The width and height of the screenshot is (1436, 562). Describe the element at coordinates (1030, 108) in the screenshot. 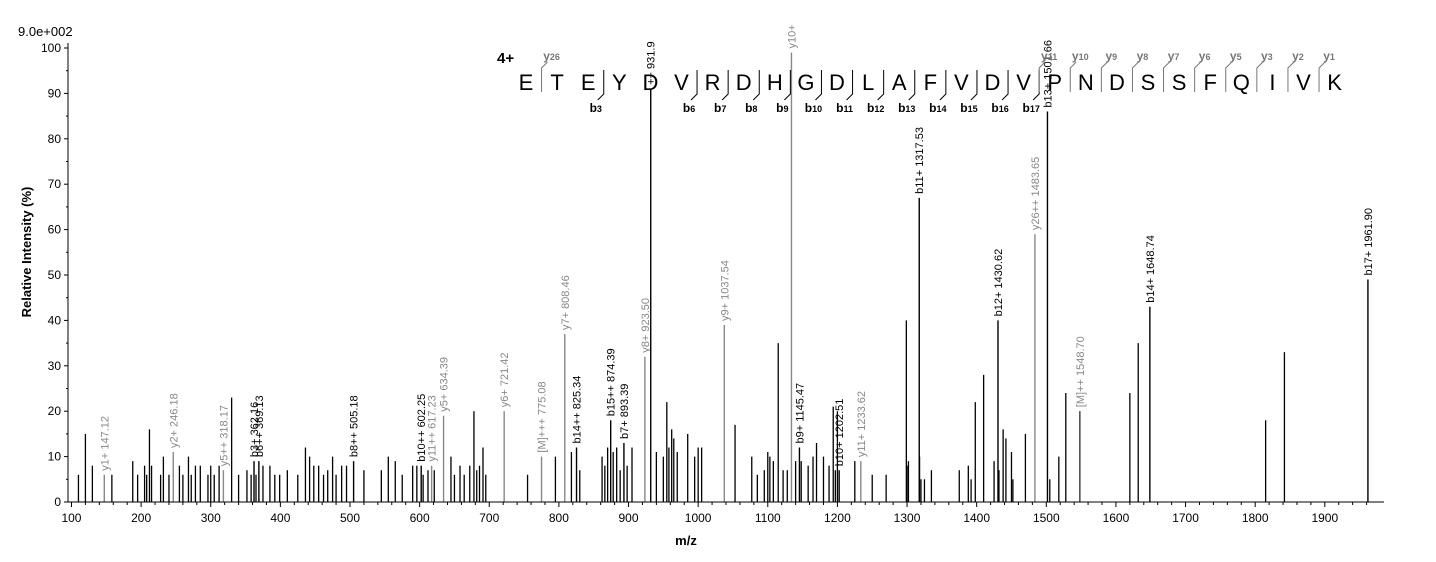

I see `b-ion-label: b17` at that location.